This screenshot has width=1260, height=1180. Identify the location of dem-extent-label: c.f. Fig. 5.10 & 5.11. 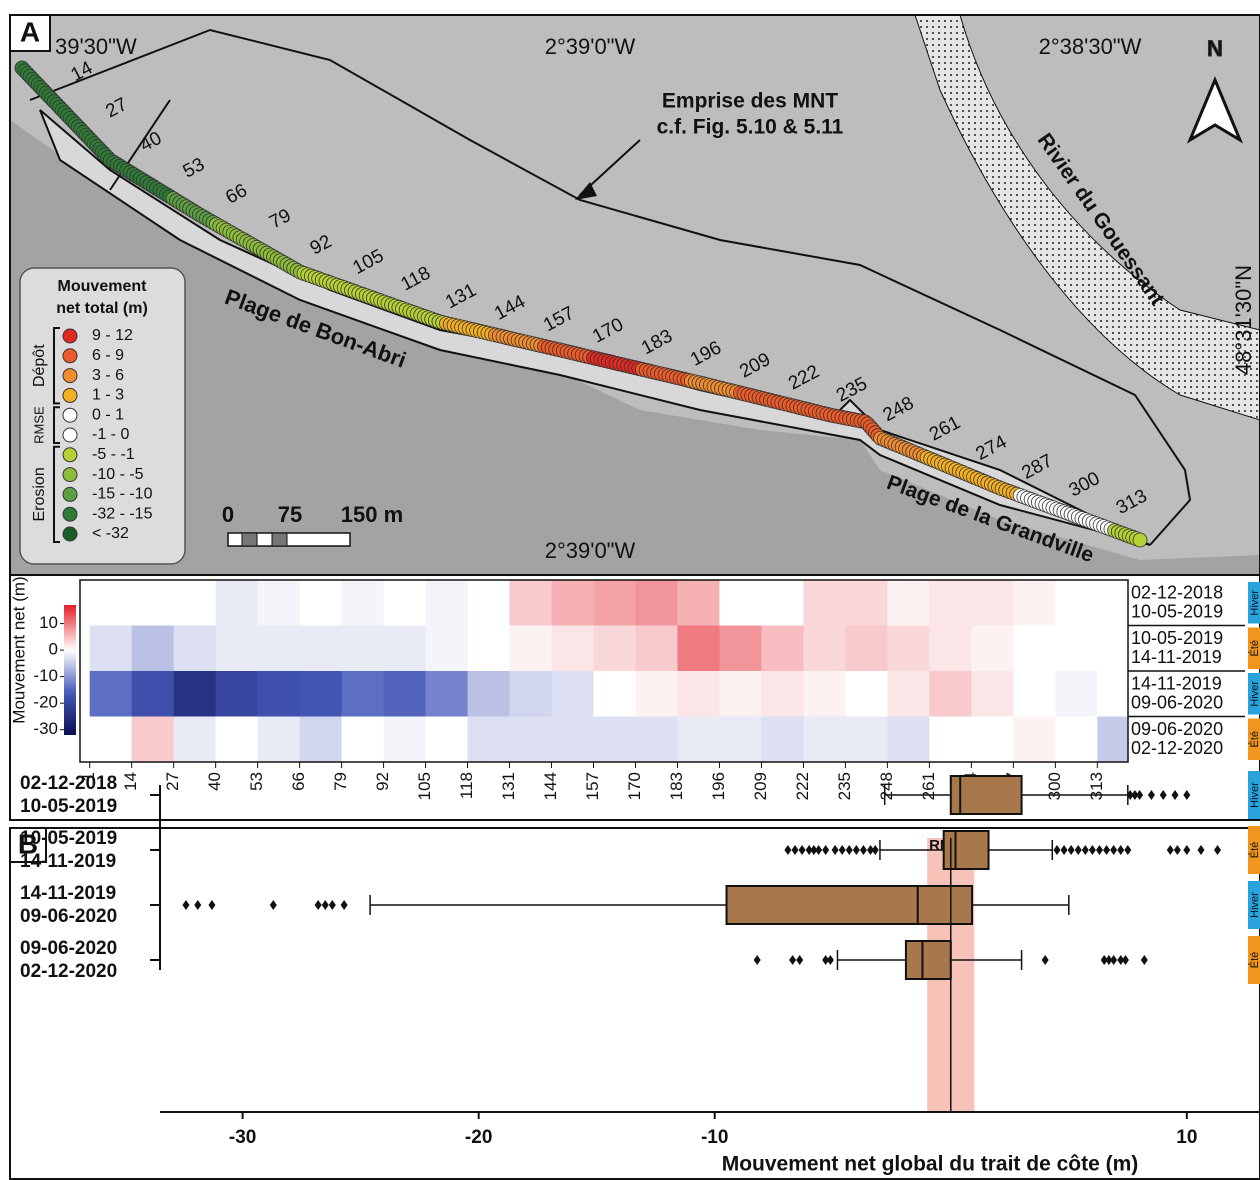
(750, 127).